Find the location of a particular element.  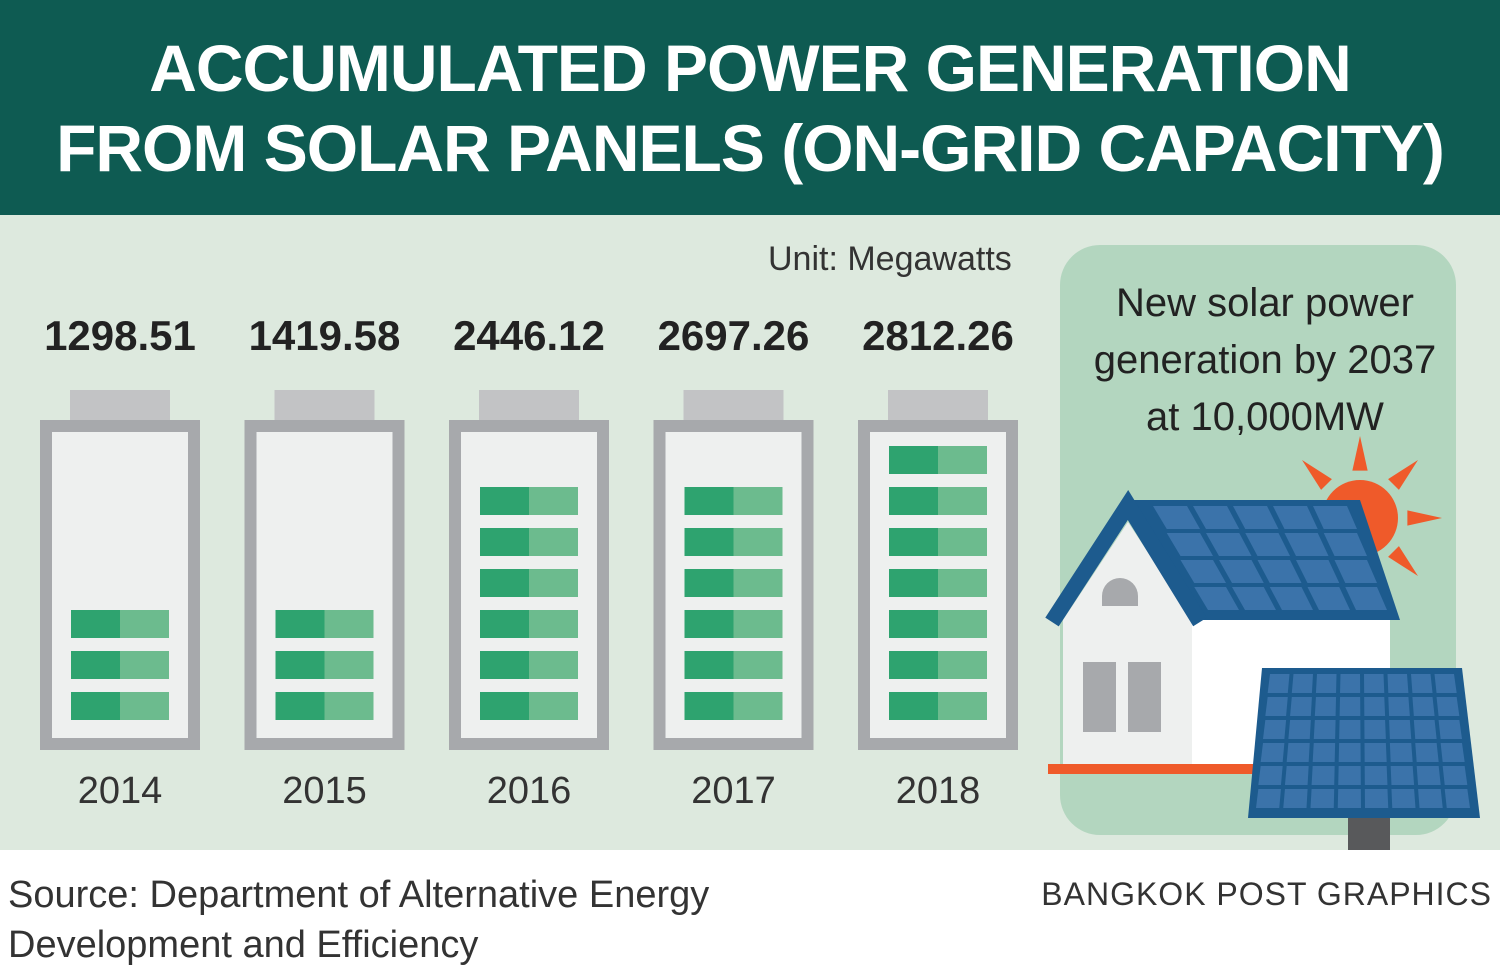

chart-title-line-2: FROM SOLAR PANELS (ON-GRID CAPACITY) is located at coordinates (750, 147).